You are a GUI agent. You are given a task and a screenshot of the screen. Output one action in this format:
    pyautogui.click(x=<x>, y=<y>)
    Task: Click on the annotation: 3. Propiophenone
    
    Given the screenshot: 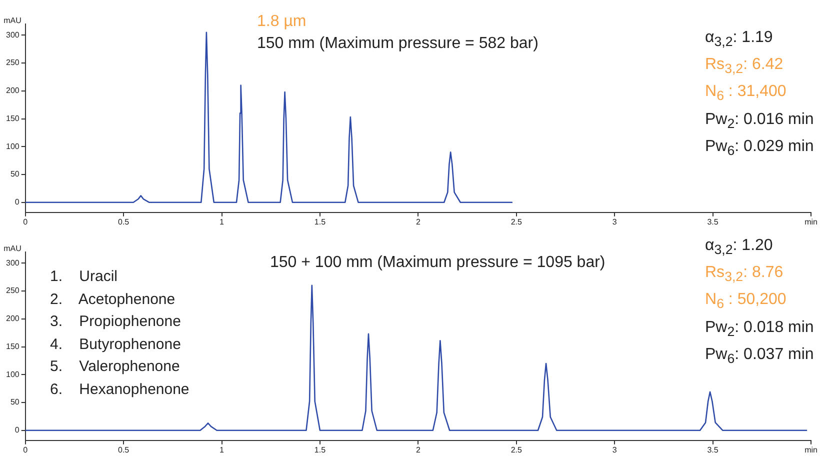 What is the action you would take?
    pyautogui.click(x=116, y=322)
    